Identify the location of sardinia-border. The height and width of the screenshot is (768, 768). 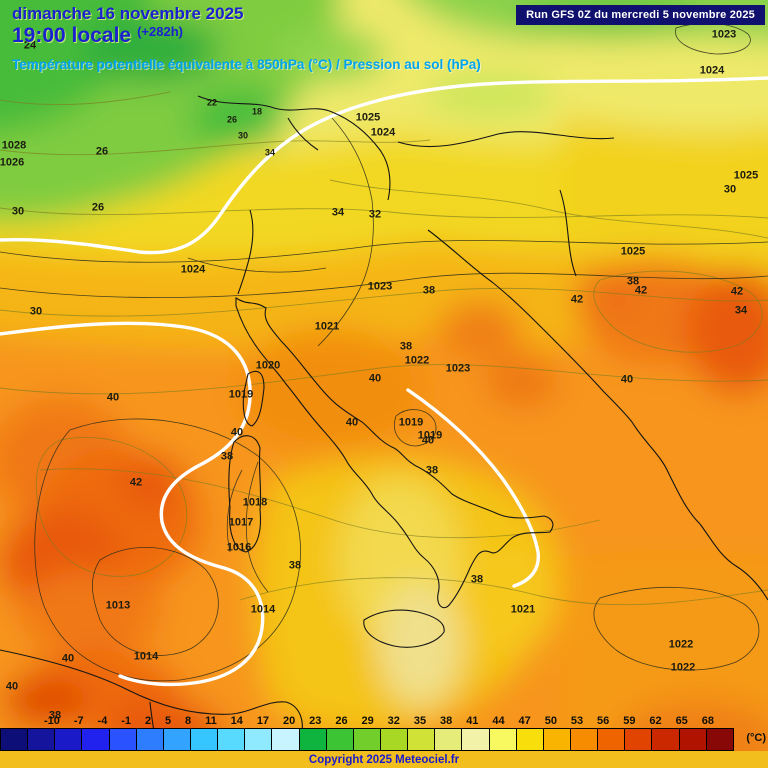
(245, 494).